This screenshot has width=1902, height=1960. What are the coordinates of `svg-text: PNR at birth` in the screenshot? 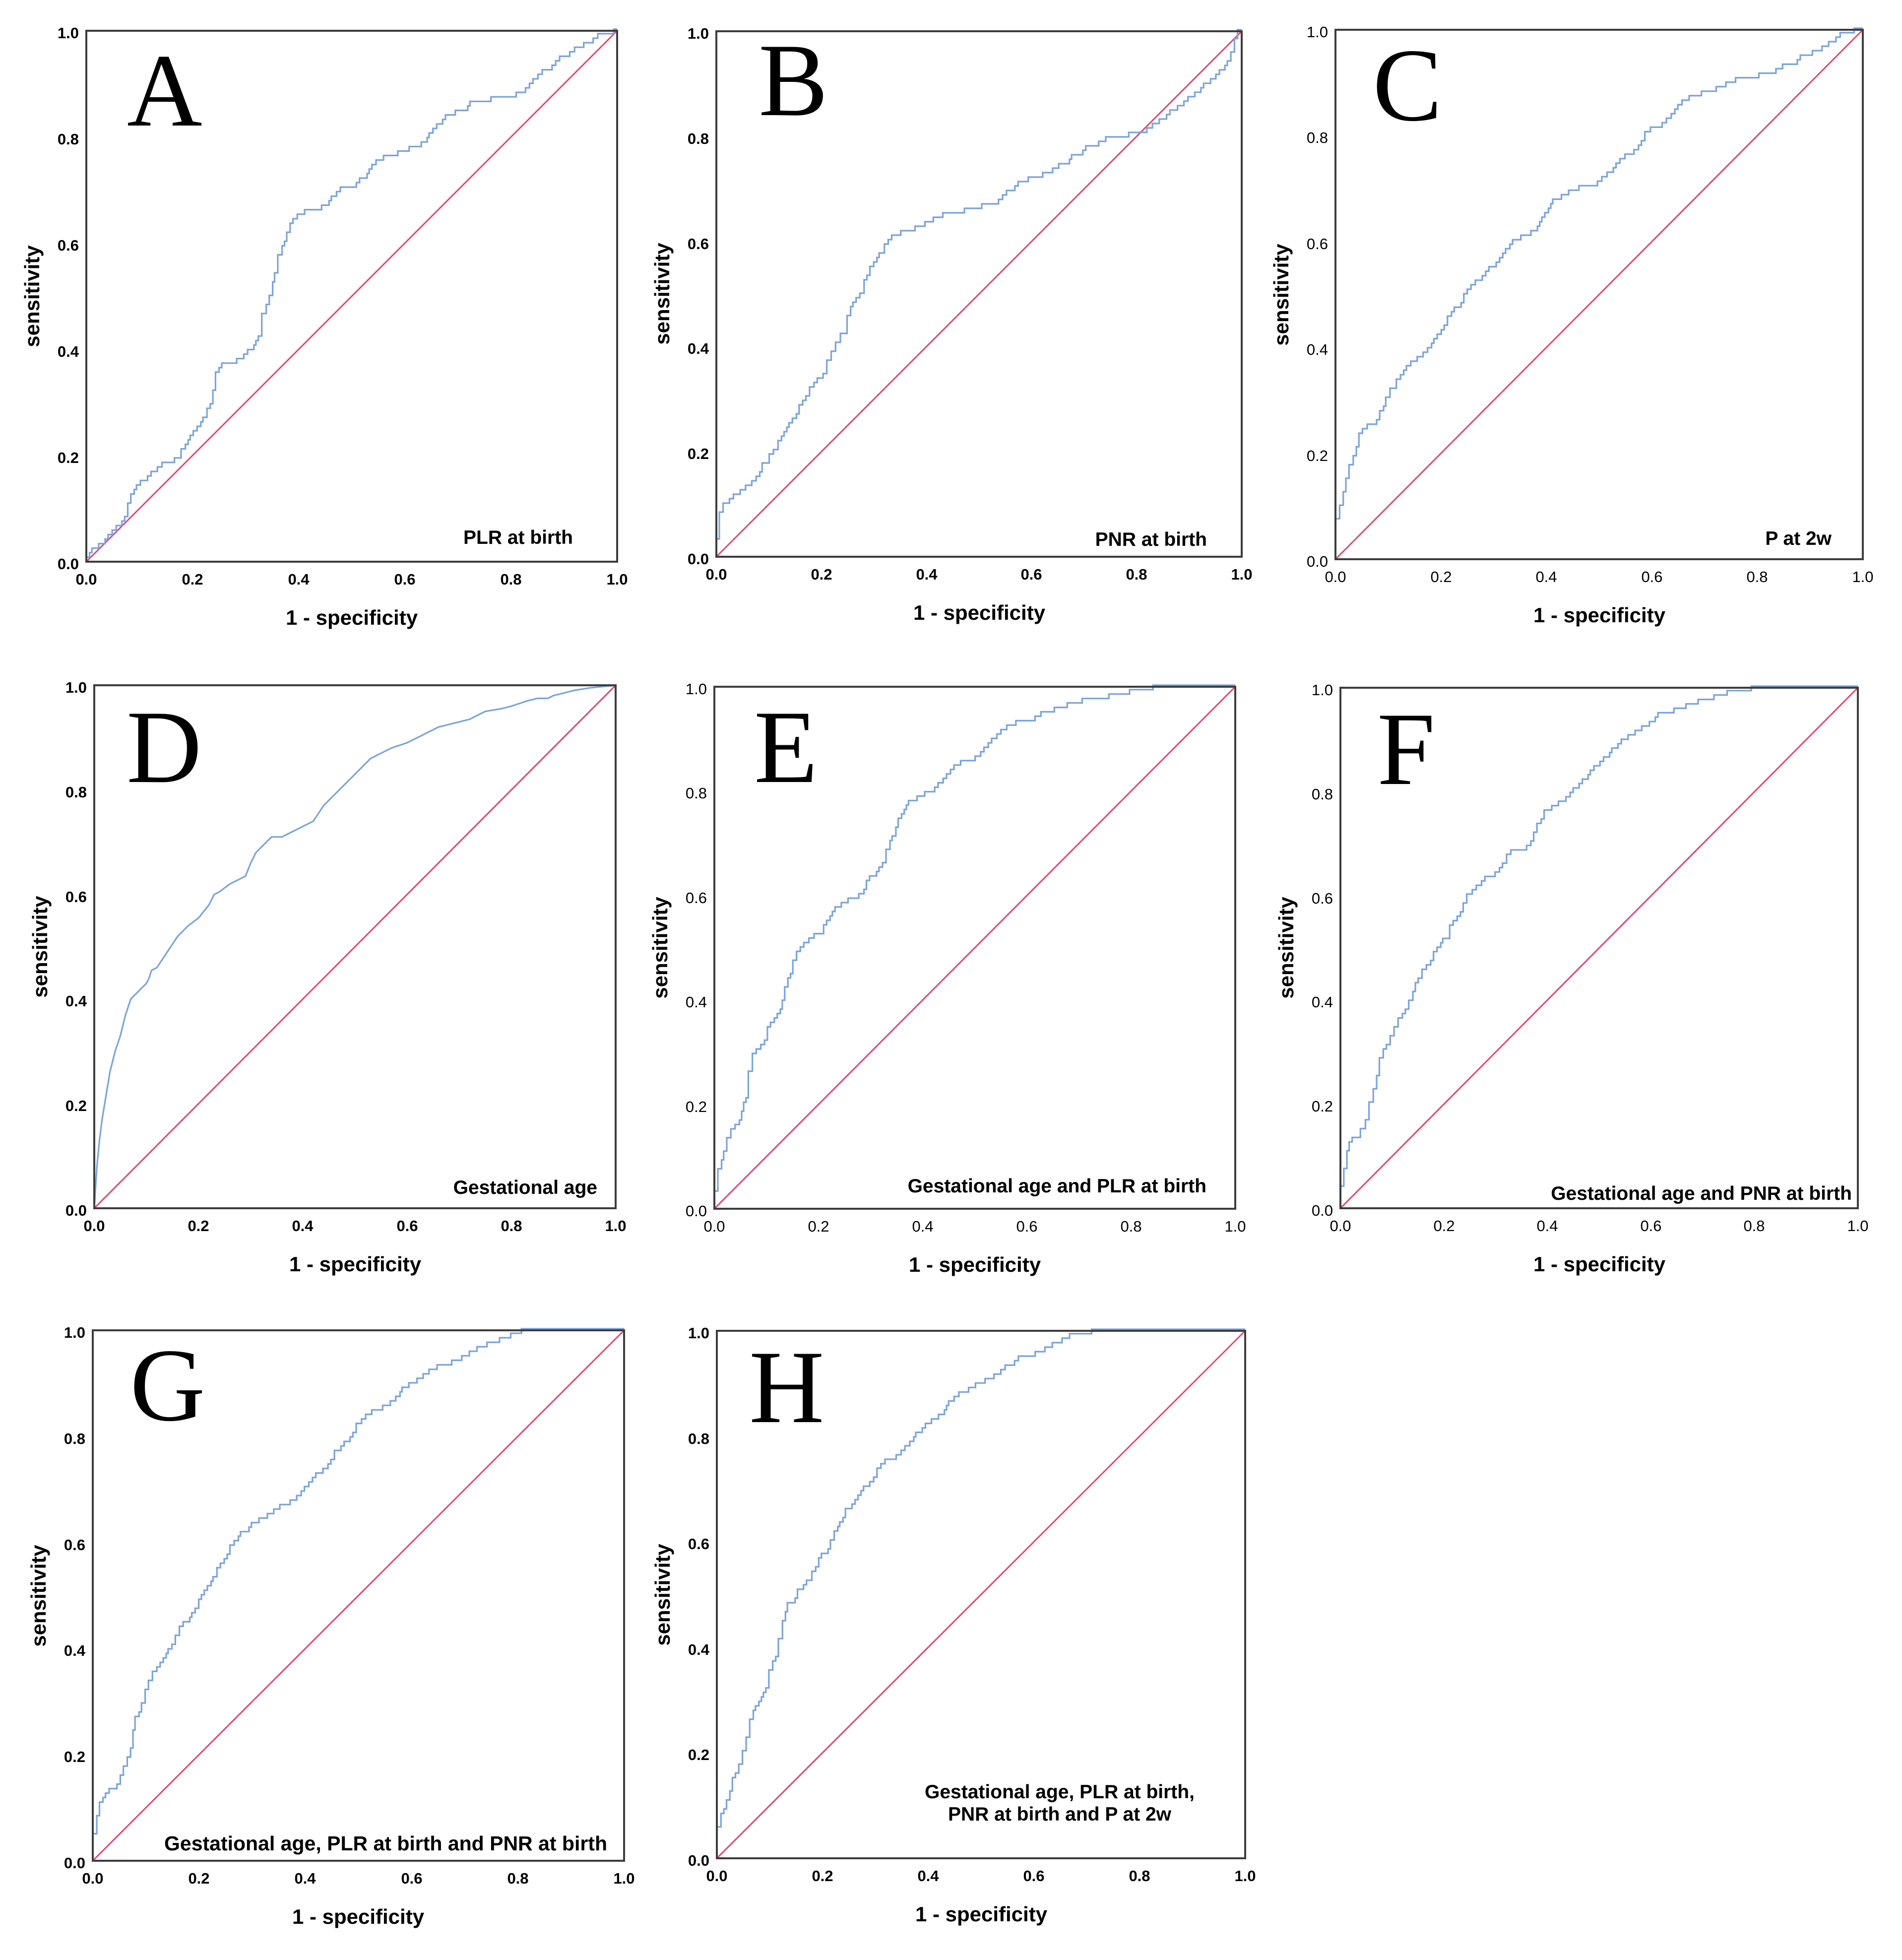 It's located at (1151, 539).